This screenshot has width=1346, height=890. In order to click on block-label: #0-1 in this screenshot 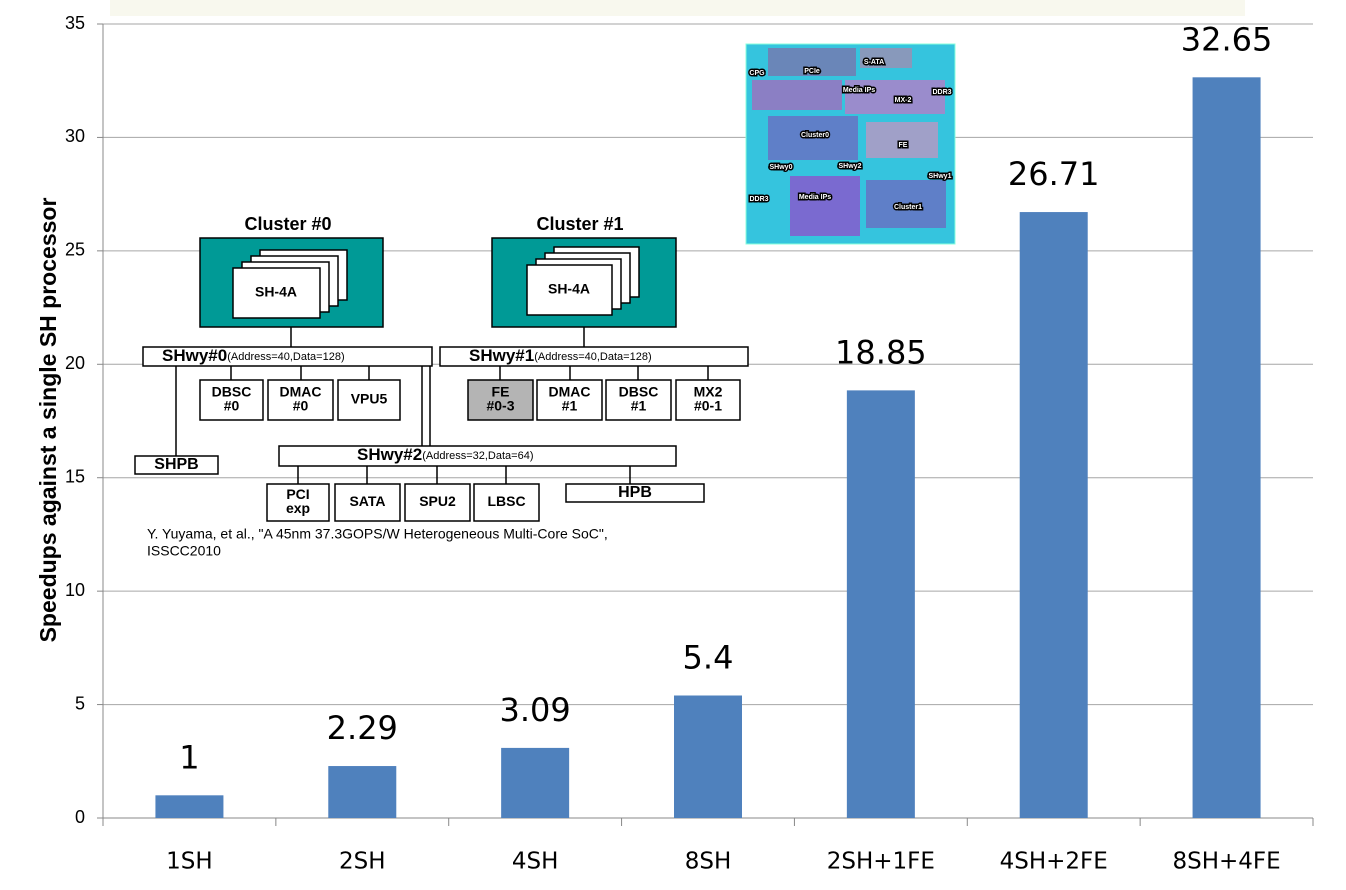, I will do `click(708, 406)`.